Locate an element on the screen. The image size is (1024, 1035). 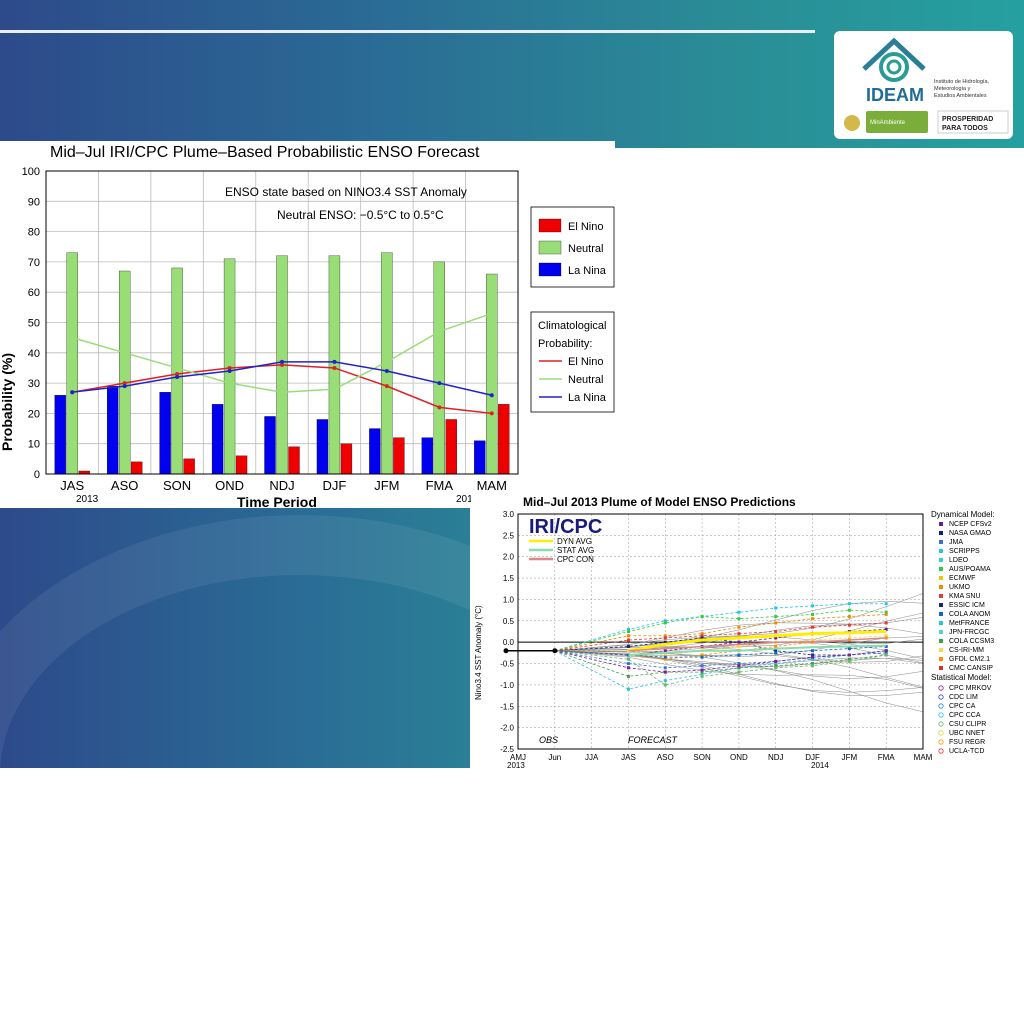
dynamical-model-label: COLA CCSM3 is located at coordinates (971, 641).